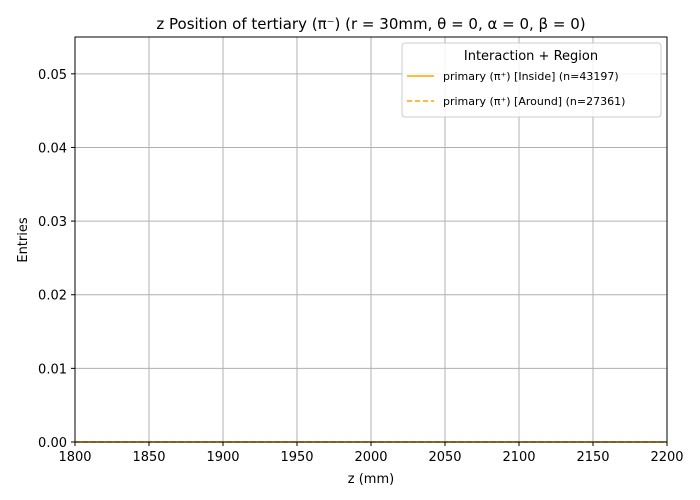 The height and width of the screenshot is (500, 700). What do you see at coordinates (52, 222) in the screenshot?
I see `y-tick-label: 0.03` at bounding box center [52, 222].